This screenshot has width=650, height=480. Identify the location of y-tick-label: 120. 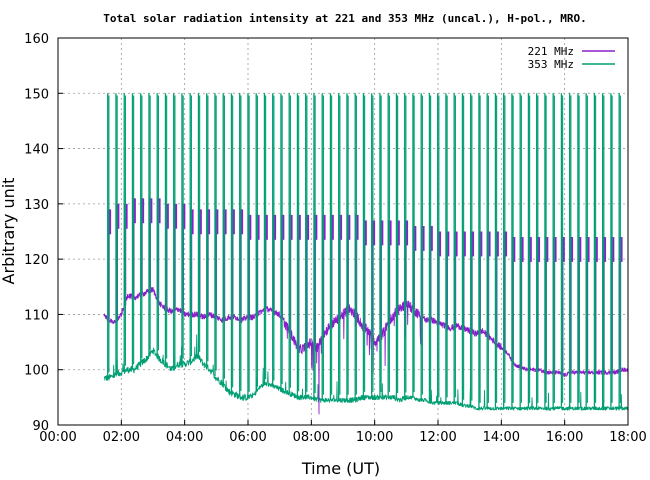
(36, 260).